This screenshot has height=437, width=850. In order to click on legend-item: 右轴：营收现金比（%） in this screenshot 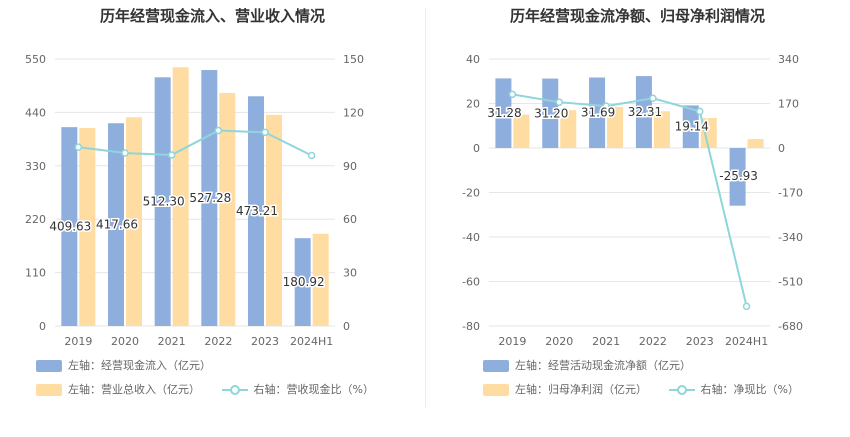, I will do `click(297, 390)`.